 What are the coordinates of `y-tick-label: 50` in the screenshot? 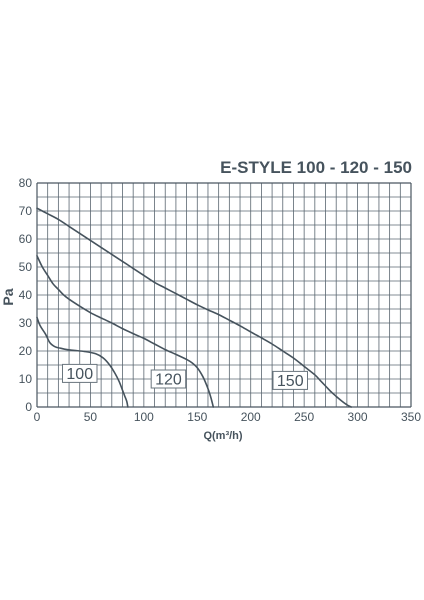 It's located at (26, 267).